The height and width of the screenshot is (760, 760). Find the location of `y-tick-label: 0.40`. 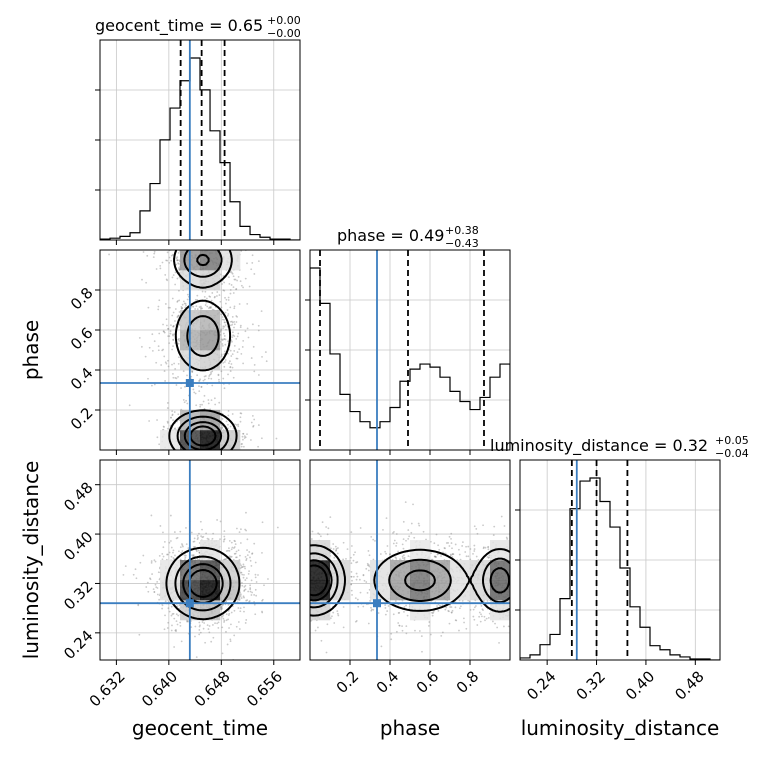

y-tick-label: 0.40 is located at coordinates (78, 546).